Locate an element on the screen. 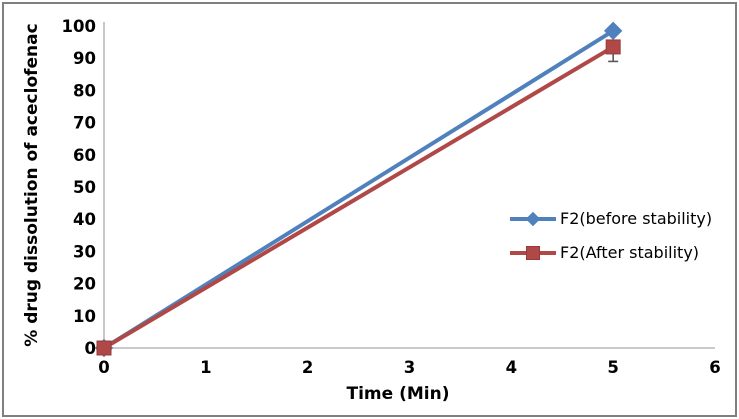  x-tick-label: 6 is located at coordinates (714, 367).